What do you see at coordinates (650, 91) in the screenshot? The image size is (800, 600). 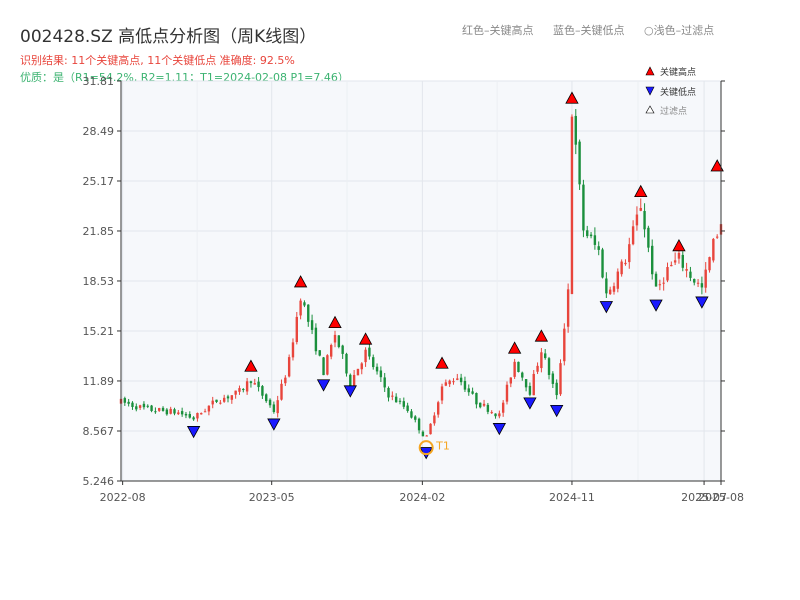 I see `legend-low-icon` at bounding box center [650, 91].